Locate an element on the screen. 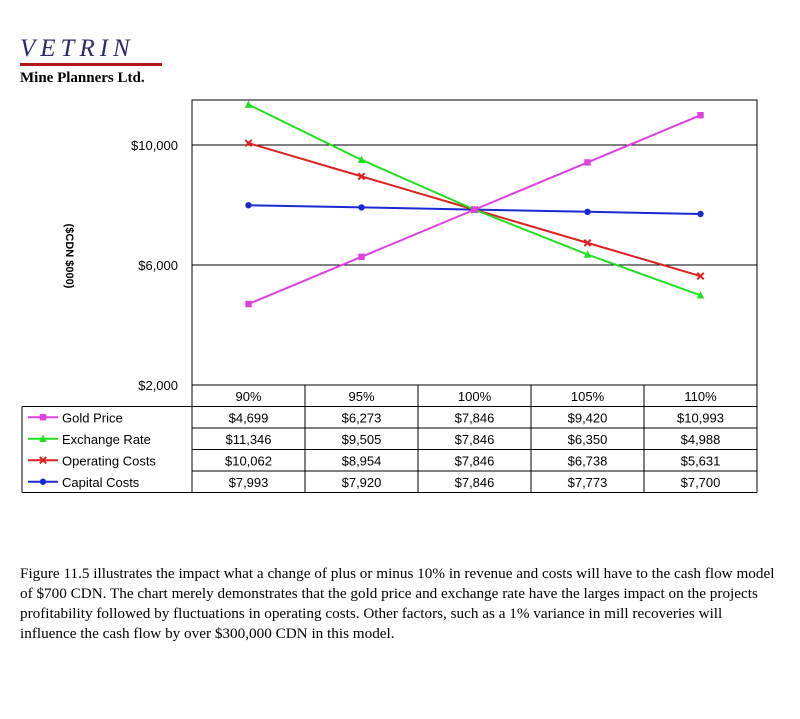 The height and width of the screenshot is (719, 800). legend-label: Capital Costs is located at coordinates (101, 482).